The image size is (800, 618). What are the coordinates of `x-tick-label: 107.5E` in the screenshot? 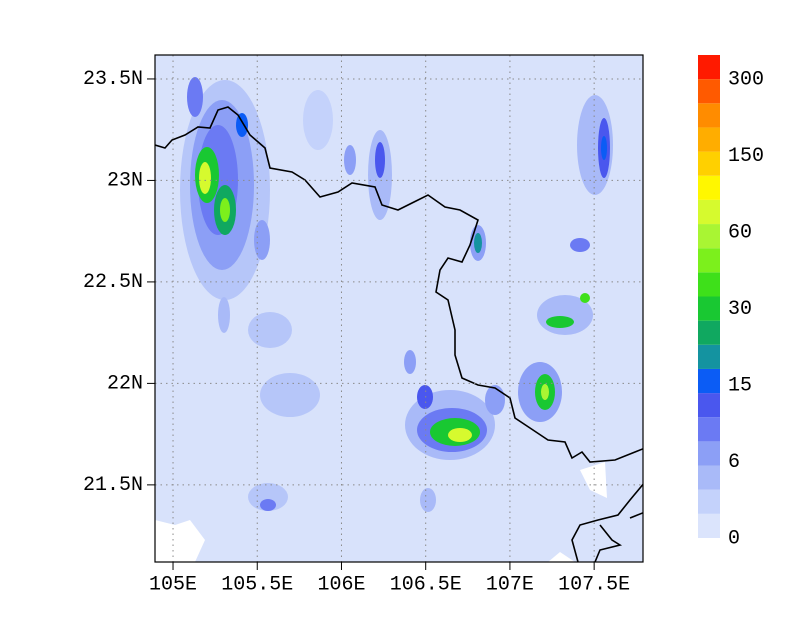 It's located at (594, 584).